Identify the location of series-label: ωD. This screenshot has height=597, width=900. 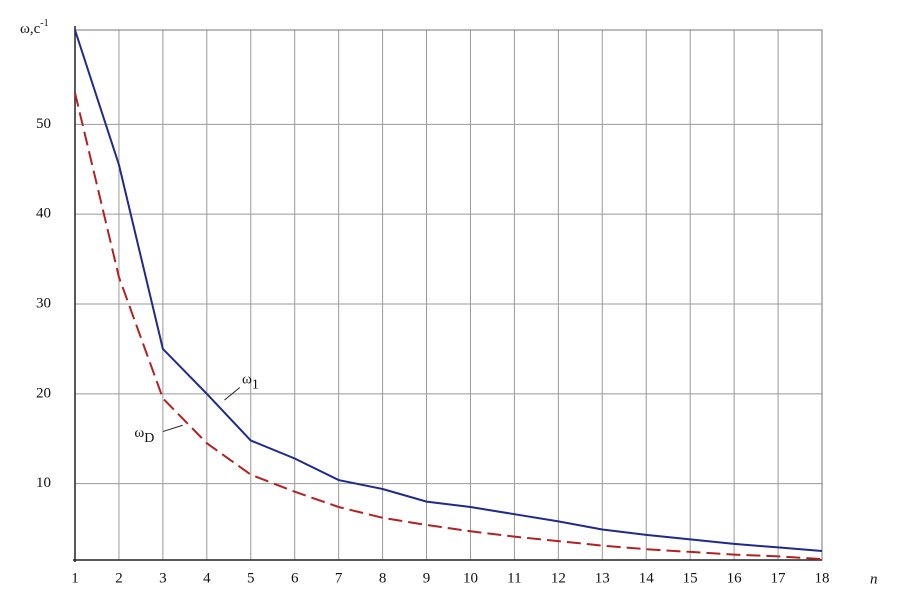
(144, 436).